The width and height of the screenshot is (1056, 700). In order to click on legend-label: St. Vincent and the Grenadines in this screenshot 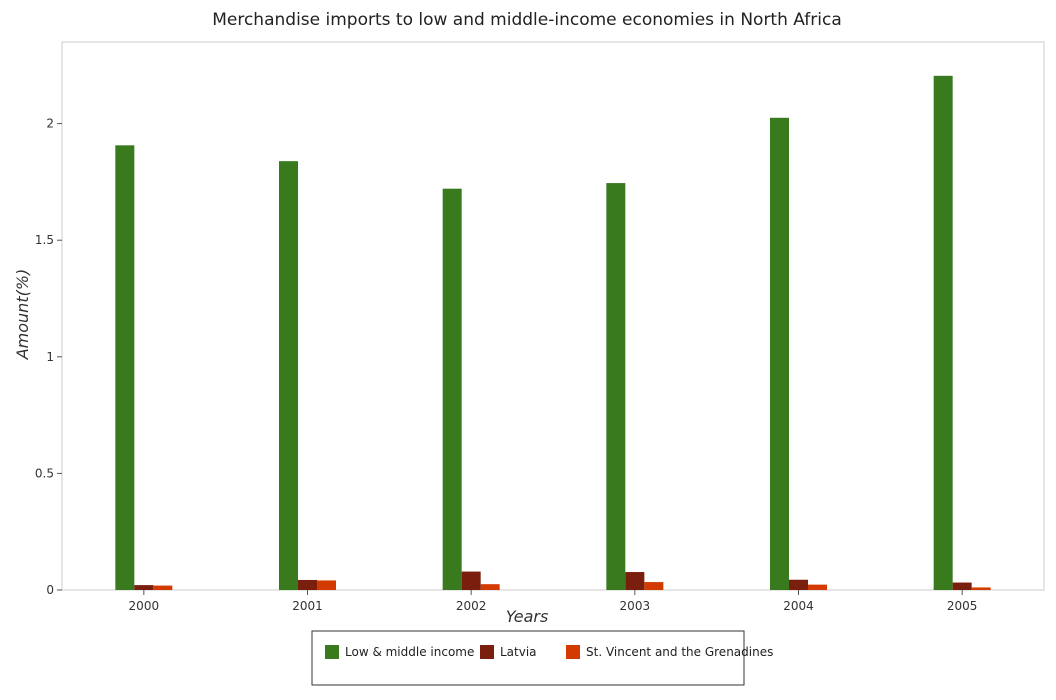, I will do `click(679, 652)`.